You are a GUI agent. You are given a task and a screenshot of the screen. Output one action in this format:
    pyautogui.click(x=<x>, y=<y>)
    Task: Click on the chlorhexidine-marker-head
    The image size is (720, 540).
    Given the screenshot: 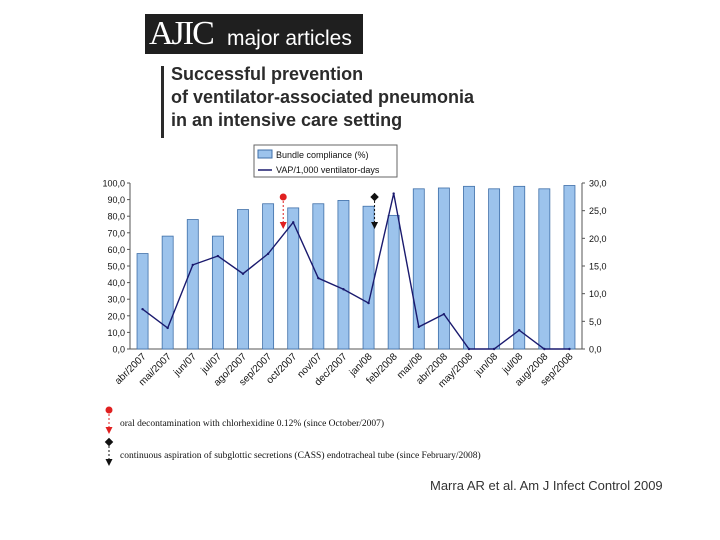 What is the action you would take?
    pyautogui.click(x=283, y=197)
    